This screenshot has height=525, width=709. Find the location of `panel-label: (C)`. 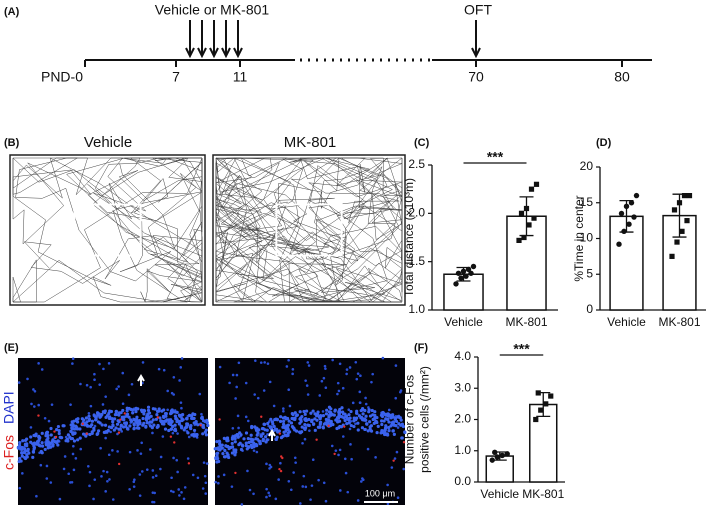

panel-label: (C) is located at coordinates (422, 143).